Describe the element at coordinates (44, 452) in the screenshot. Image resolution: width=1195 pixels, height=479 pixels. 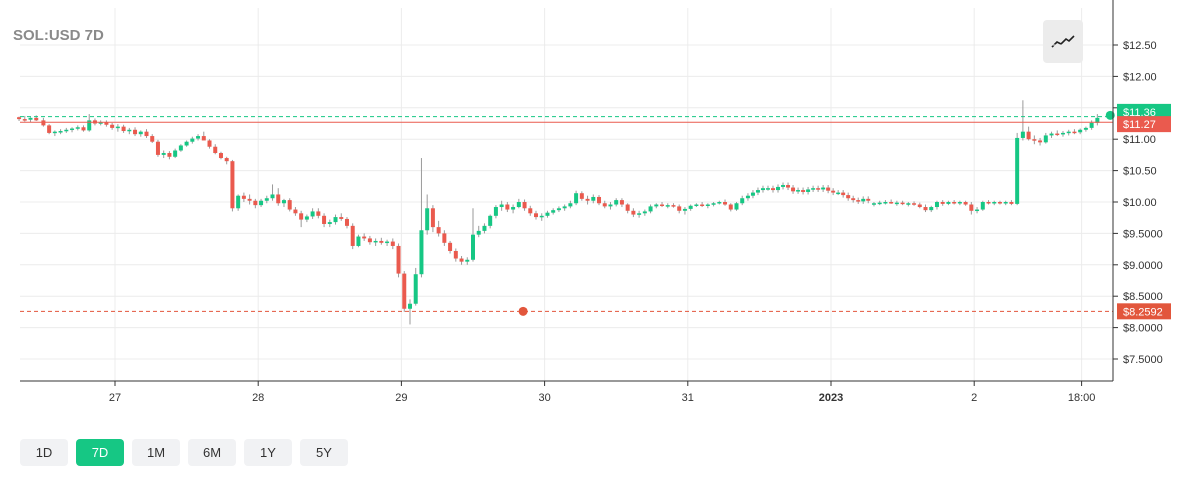
I see `range-1d-button: 1D` at that location.